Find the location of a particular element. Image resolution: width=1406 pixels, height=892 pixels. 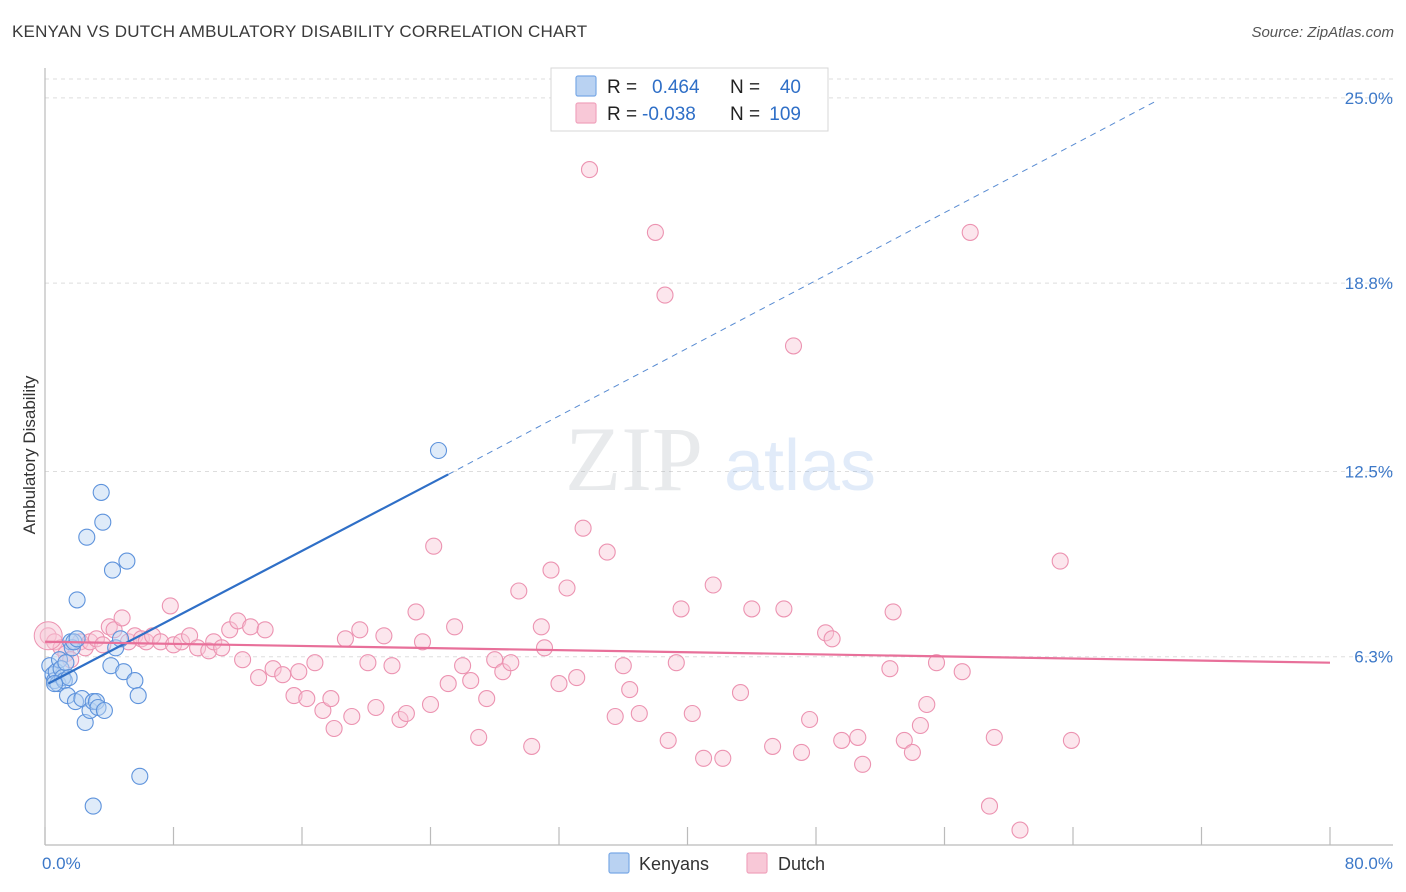

legend-dutch-r-label: R = is located at coordinates (622, 114).